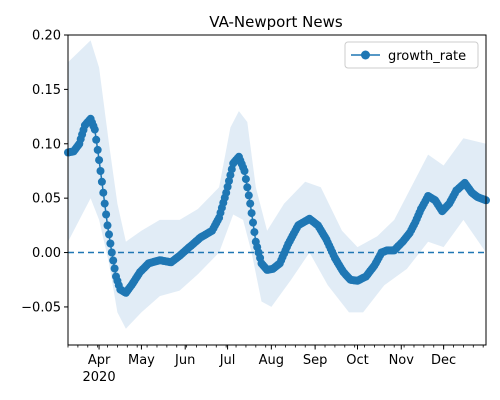  Describe the element at coordinates (315, 360) in the screenshot. I see `x-tick-label: Sep` at that location.